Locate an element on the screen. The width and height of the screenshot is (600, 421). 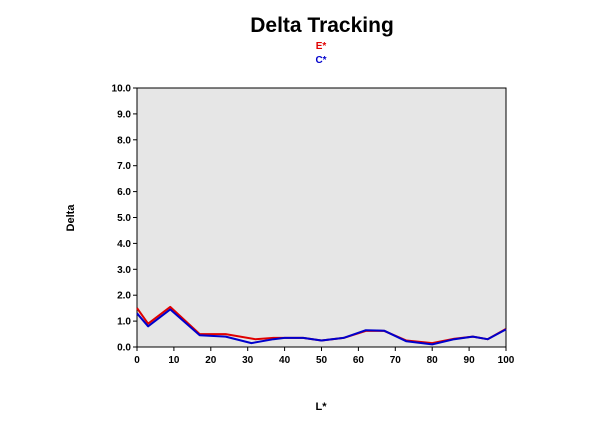
x-axis-label: L* is located at coordinates (322, 407).